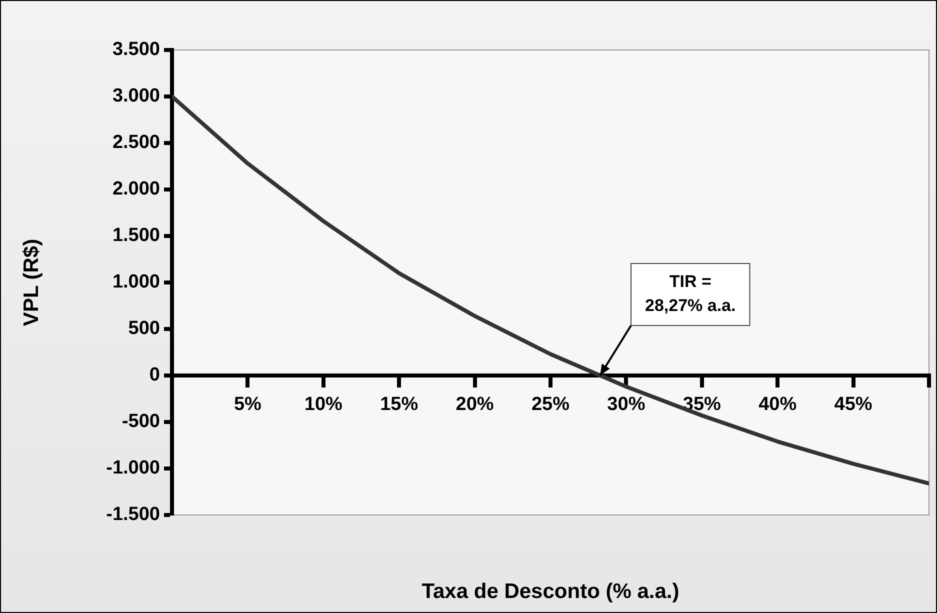 This screenshot has width=937, height=613. Describe the element at coordinates (133, 515) in the screenshot. I see `y-tick-label: -1.500` at that location.